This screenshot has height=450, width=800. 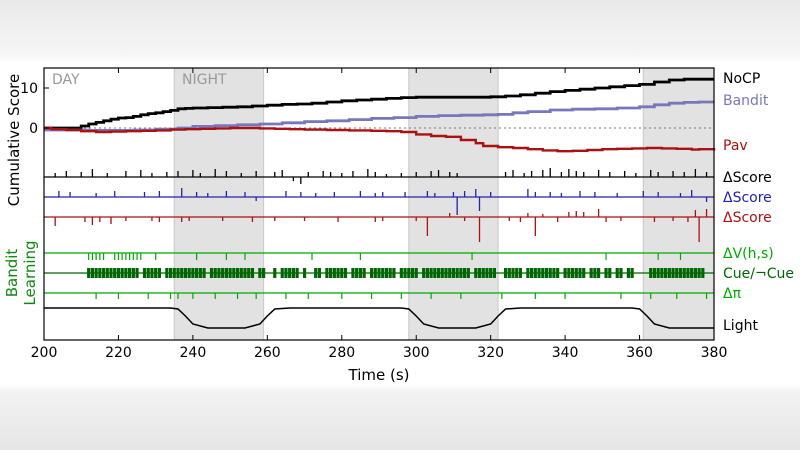 I want to click on x-axis-title: Time (s), so click(x=379, y=375).